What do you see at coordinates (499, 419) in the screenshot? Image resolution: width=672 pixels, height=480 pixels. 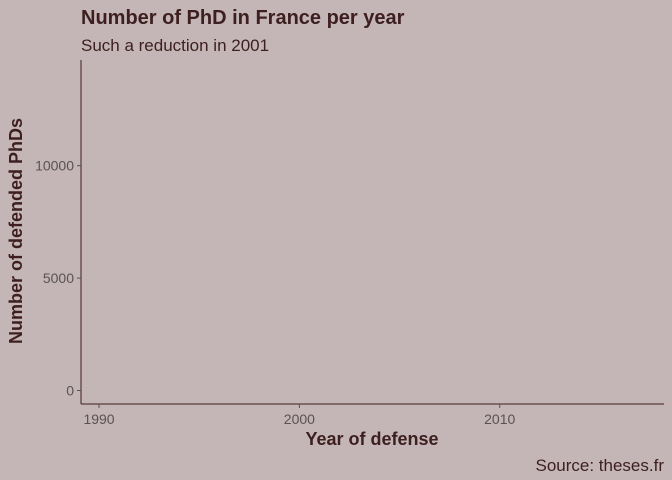 I see `x-tick-label: 2010` at bounding box center [499, 419].